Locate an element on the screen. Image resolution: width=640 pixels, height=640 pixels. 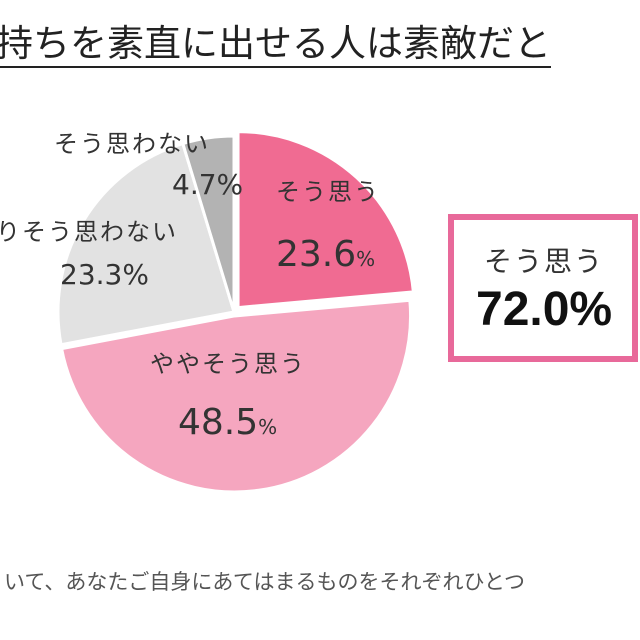
slice-value-agree: 23.6% is located at coordinates (325, 254).